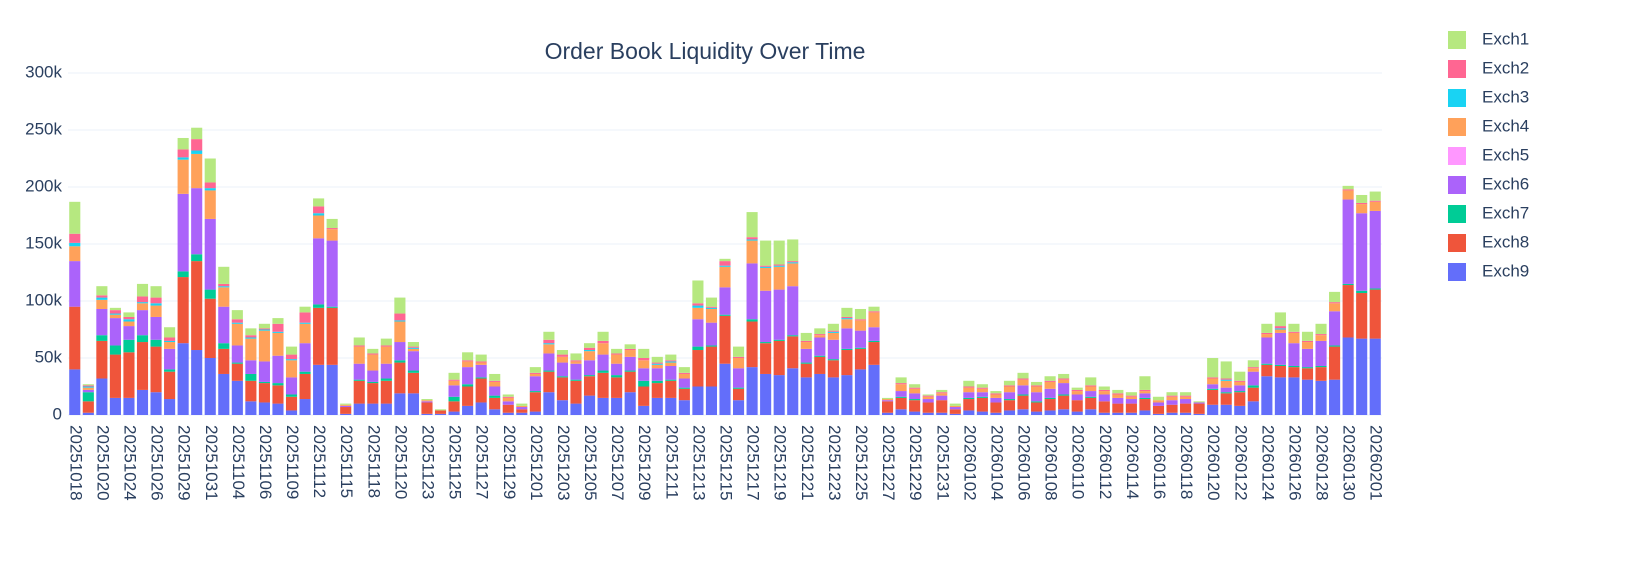 The height and width of the screenshot is (569, 1628). I want to click on legend-label: Exch6, so click(1505, 183).